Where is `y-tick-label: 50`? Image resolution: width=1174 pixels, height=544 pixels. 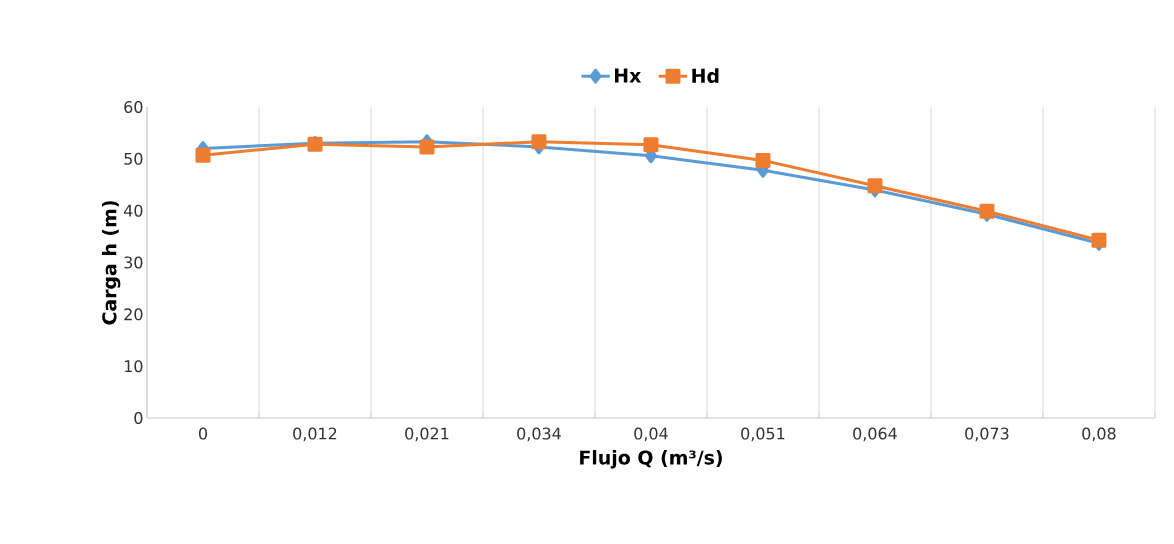
y-tick-label: 50 is located at coordinates (133, 158).